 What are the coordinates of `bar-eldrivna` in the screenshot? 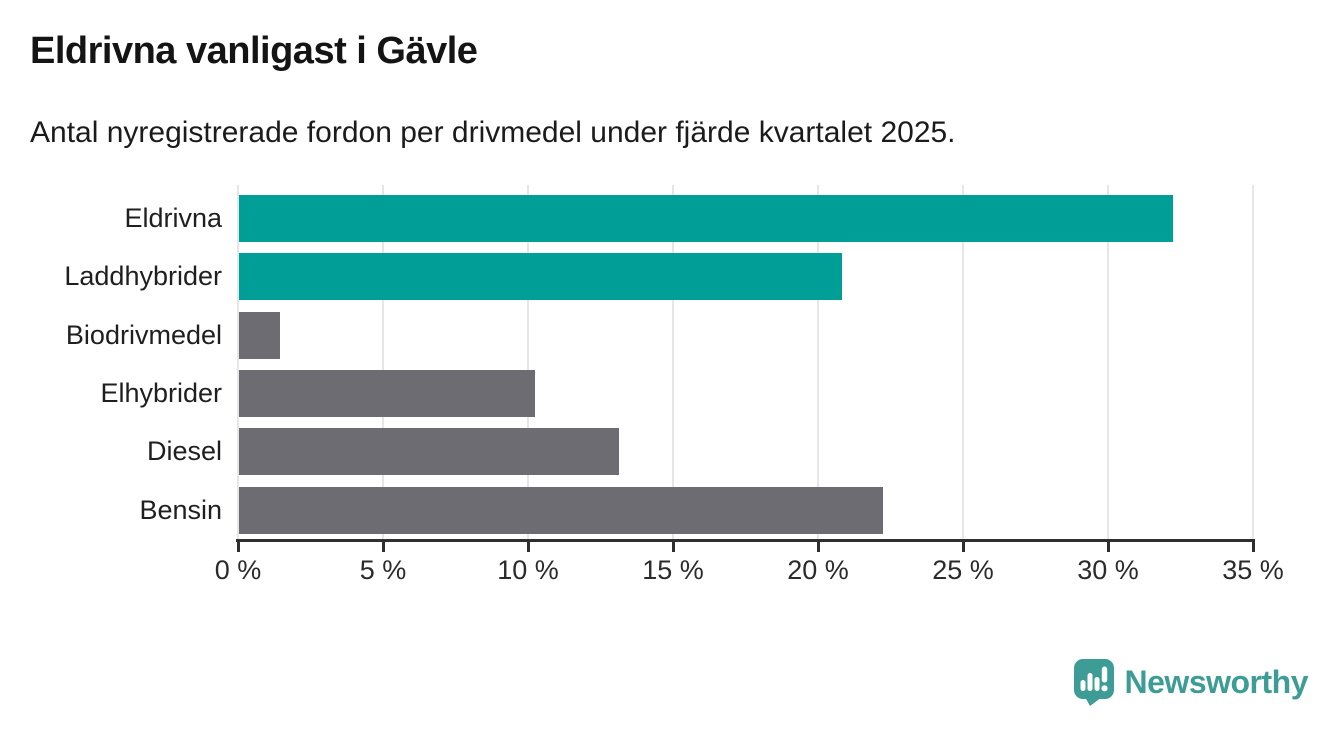 It's located at (706, 218).